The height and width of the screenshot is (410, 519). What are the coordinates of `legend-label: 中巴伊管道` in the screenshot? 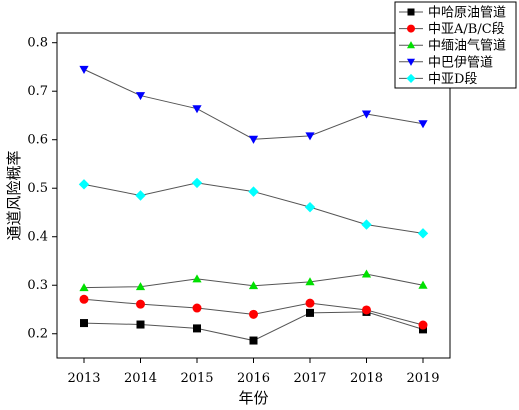 It's located at (460, 62).